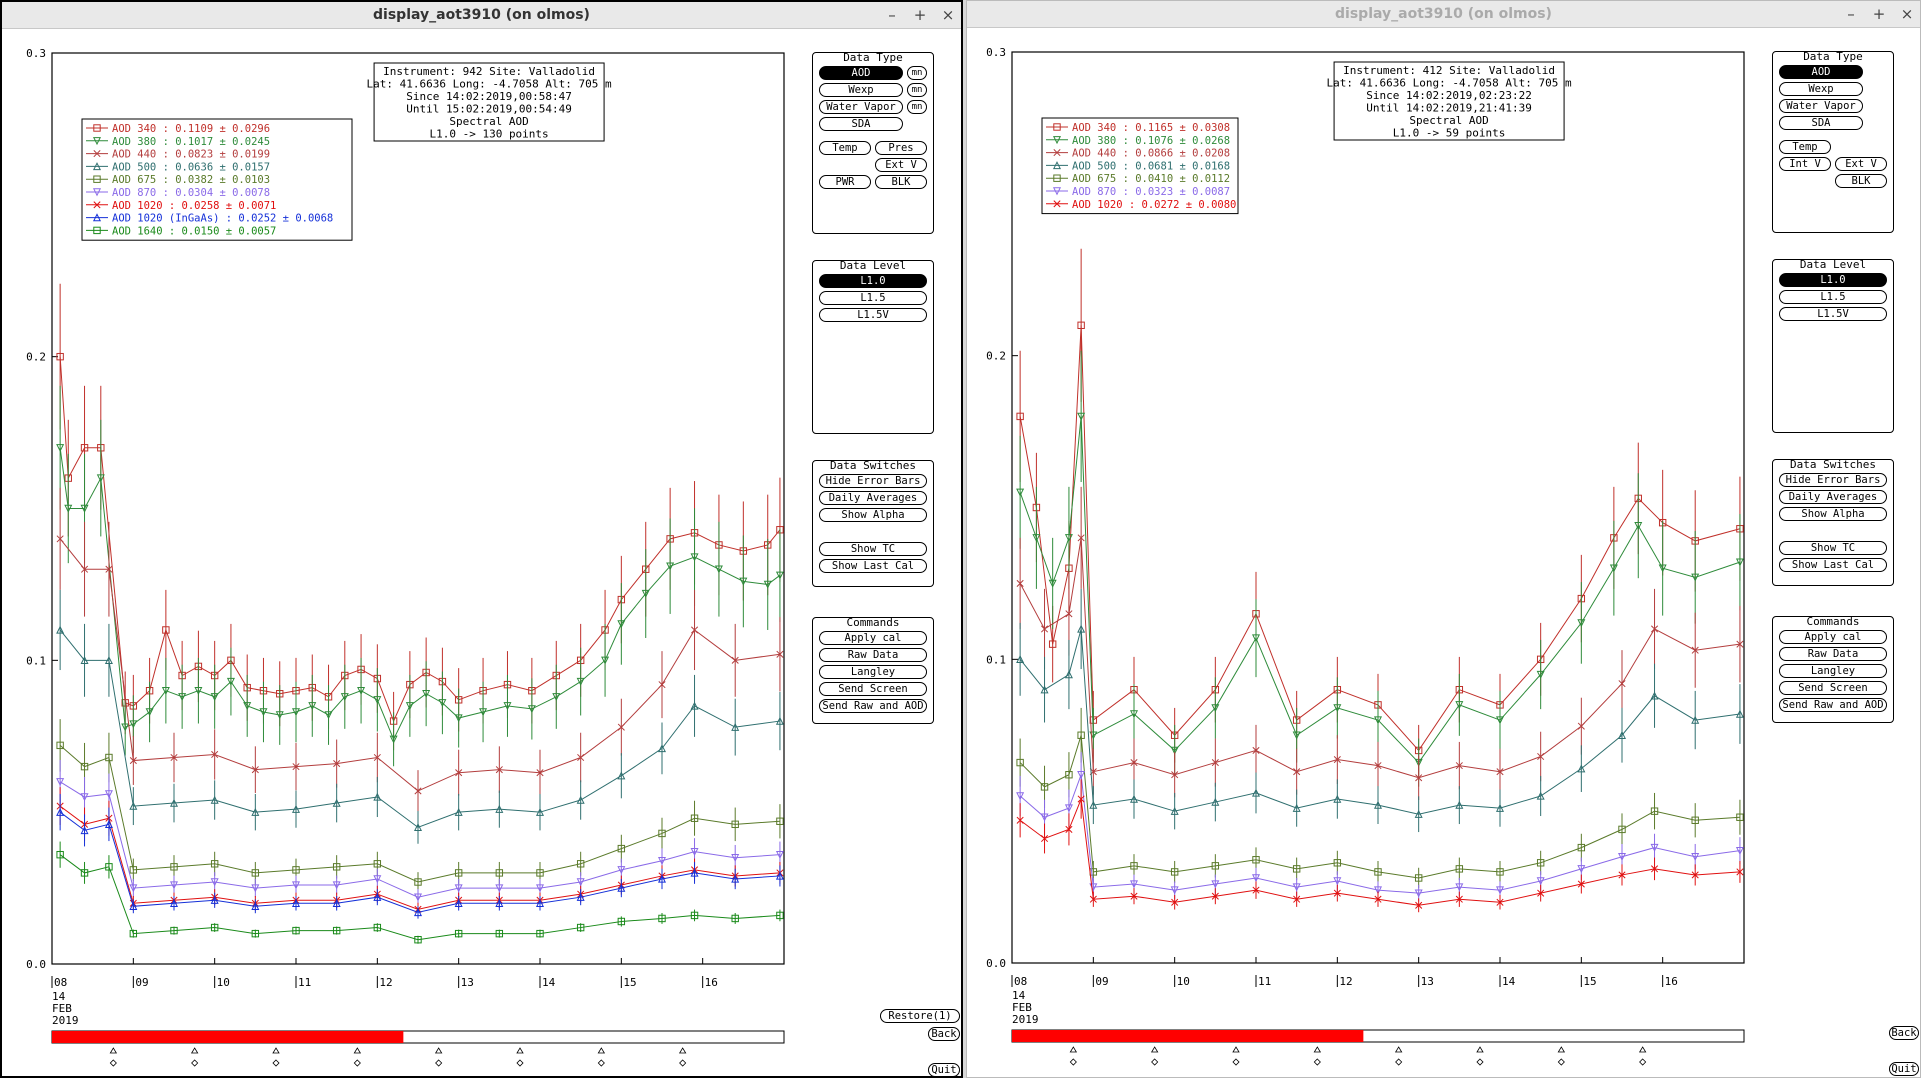 Image resolution: width=1921 pixels, height=1078 pixels. Describe the element at coordinates (873, 622) in the screenshot. I see `panel-title: Commands` at that location.